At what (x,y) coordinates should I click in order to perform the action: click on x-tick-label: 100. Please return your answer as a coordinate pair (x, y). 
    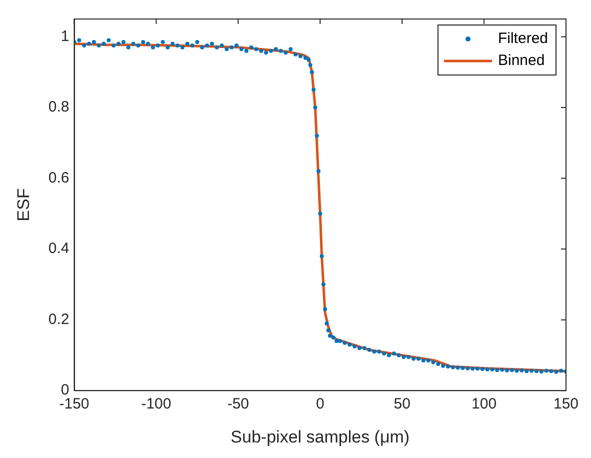
    Looking at the image, I should click on (484, 404).